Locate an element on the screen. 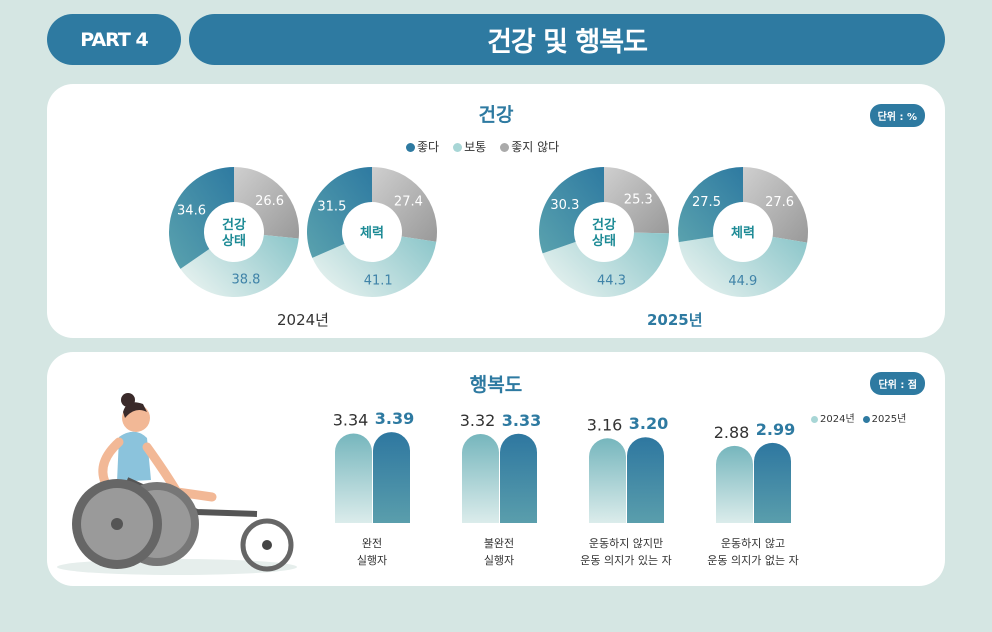  donut-value-good: 30.3 is located at coordinates (564, 205).